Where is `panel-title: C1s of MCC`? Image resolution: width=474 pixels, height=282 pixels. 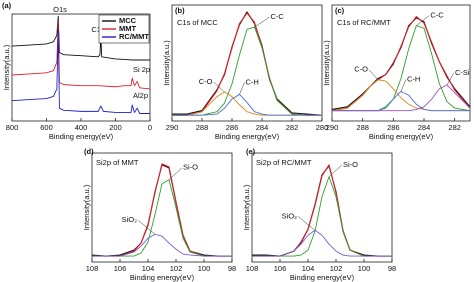 panel-title: C1s of MCC is located at coordinates (197, 22).